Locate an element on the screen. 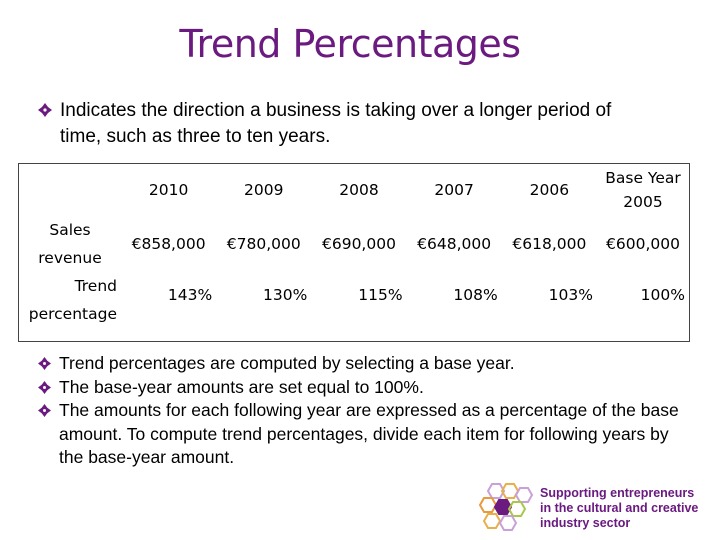 The width and height of the screenshot is (720, 540). header-cell: 2008 is located at coordinates (359, 190).